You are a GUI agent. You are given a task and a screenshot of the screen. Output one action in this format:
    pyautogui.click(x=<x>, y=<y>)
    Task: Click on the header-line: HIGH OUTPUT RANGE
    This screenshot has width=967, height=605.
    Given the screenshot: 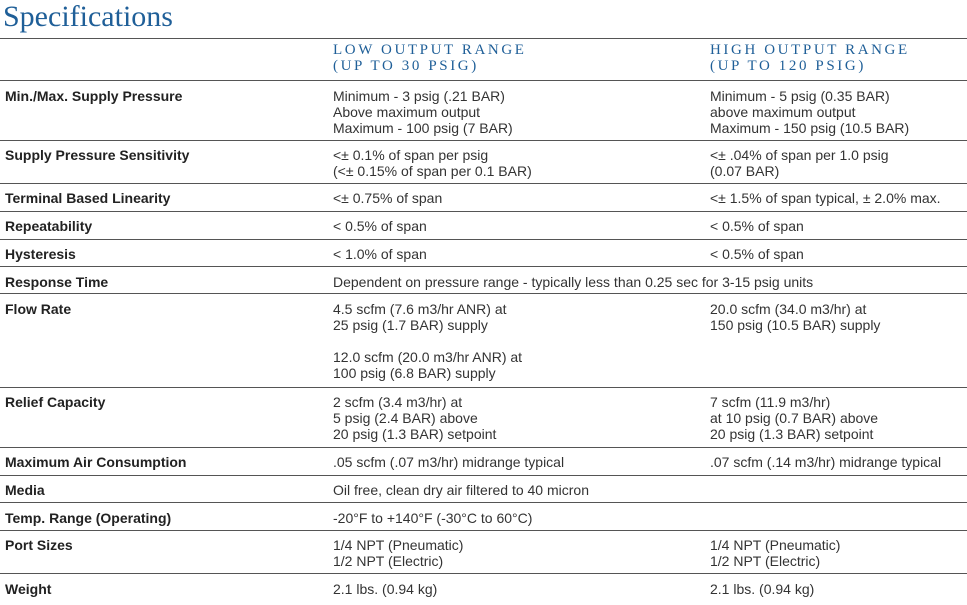 What is the action you would take?
    pyautogui.click(x=810, y=50)
    